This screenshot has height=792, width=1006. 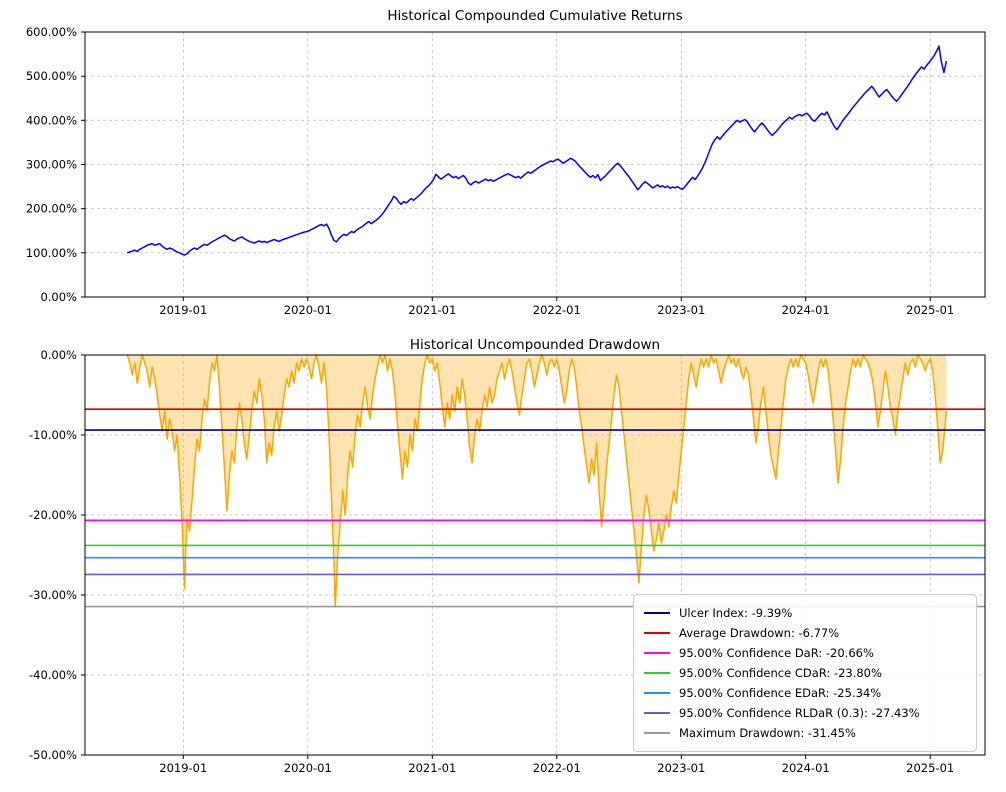 I want to click on drawdown-chart-title: Historical Uncompounded Drawdown, so click(x=535, y=345).